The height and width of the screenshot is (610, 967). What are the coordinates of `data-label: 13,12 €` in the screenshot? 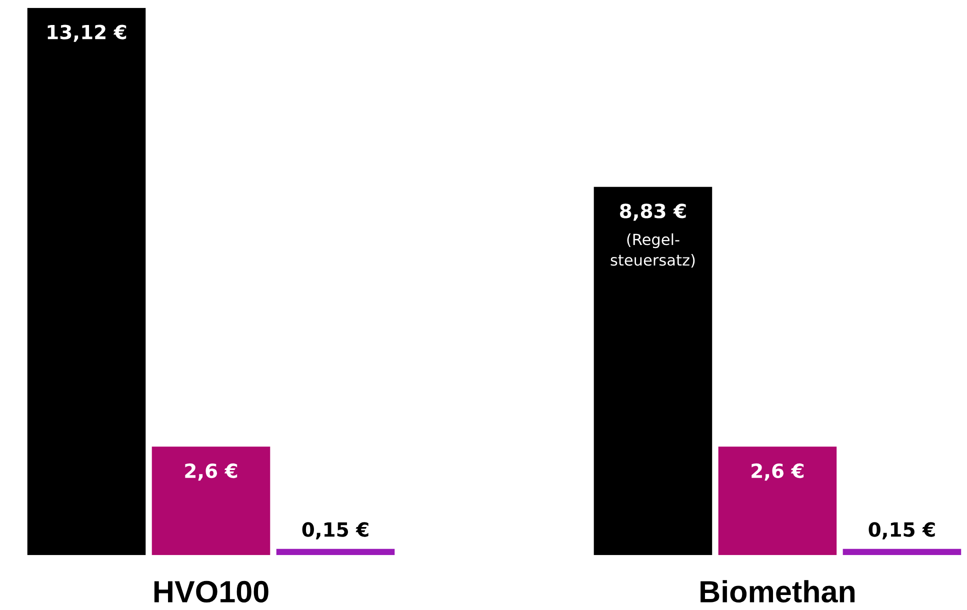 It's located at (87, 33).